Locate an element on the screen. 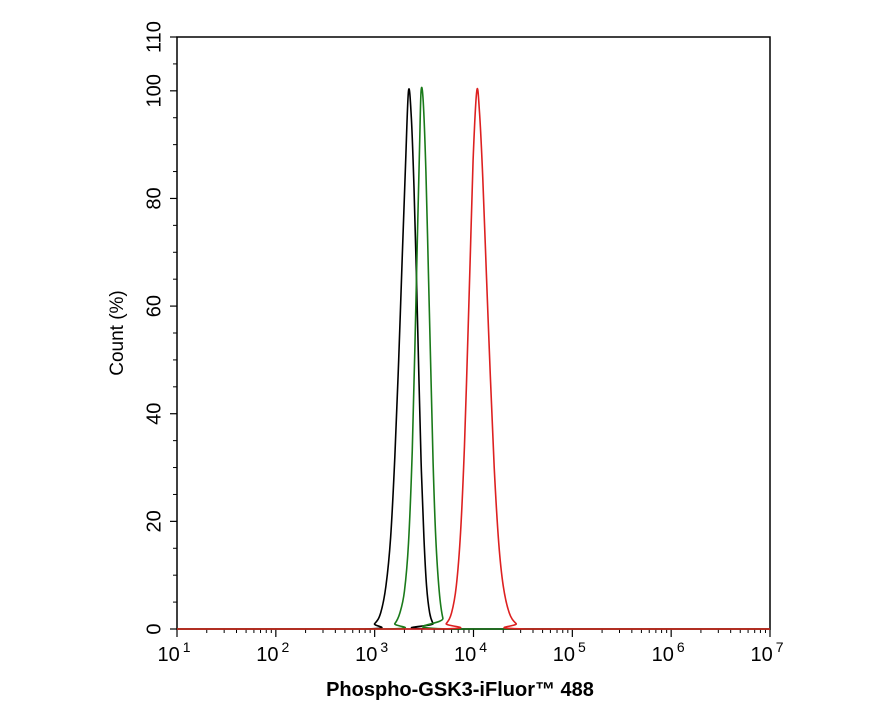  y-axis-label: Count (%) is located at coordinates (117, 333).